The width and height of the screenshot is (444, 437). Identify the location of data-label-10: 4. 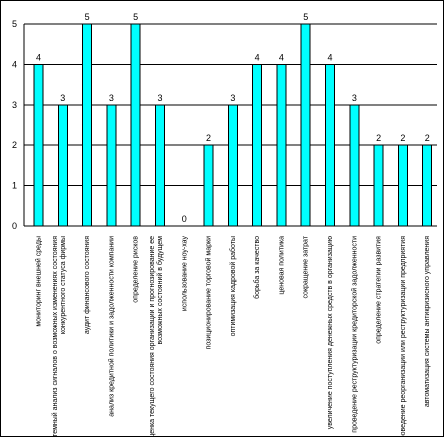
(257, 57).